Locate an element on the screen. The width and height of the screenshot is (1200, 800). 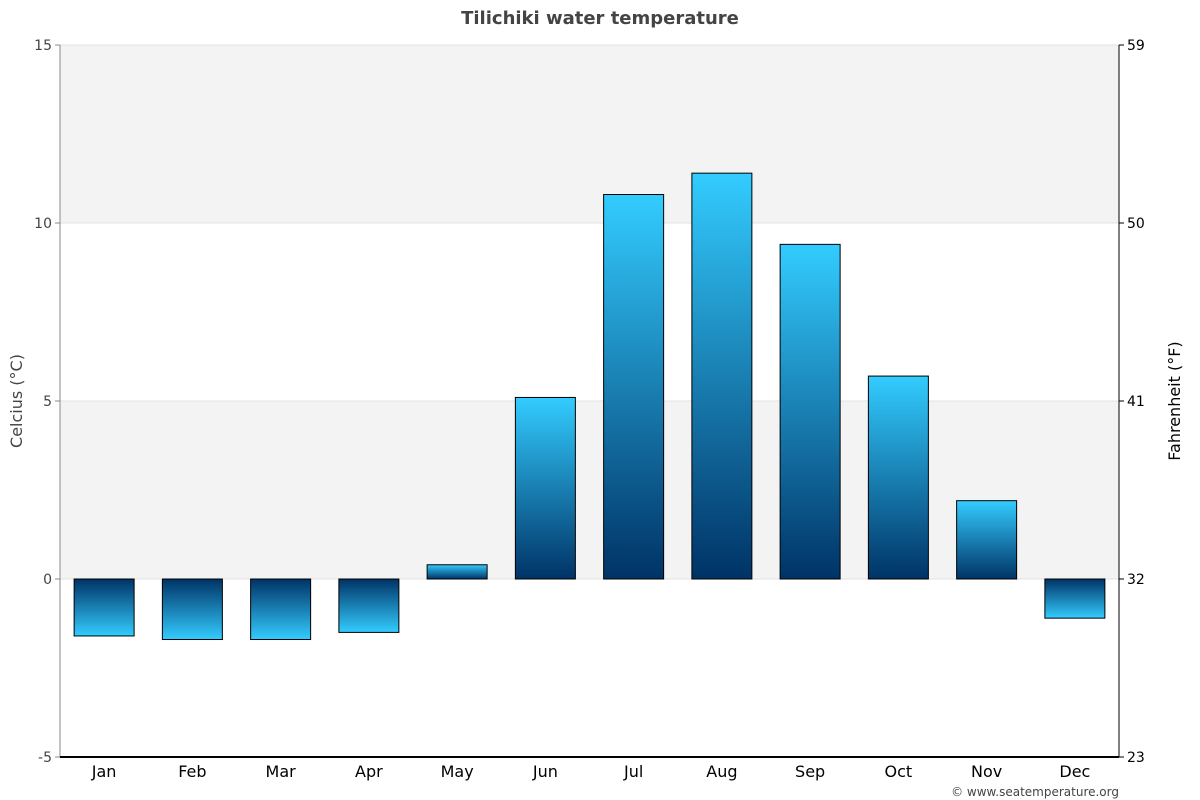
credit: © www.seatemperature.org is located at coordinates (1035, 792).